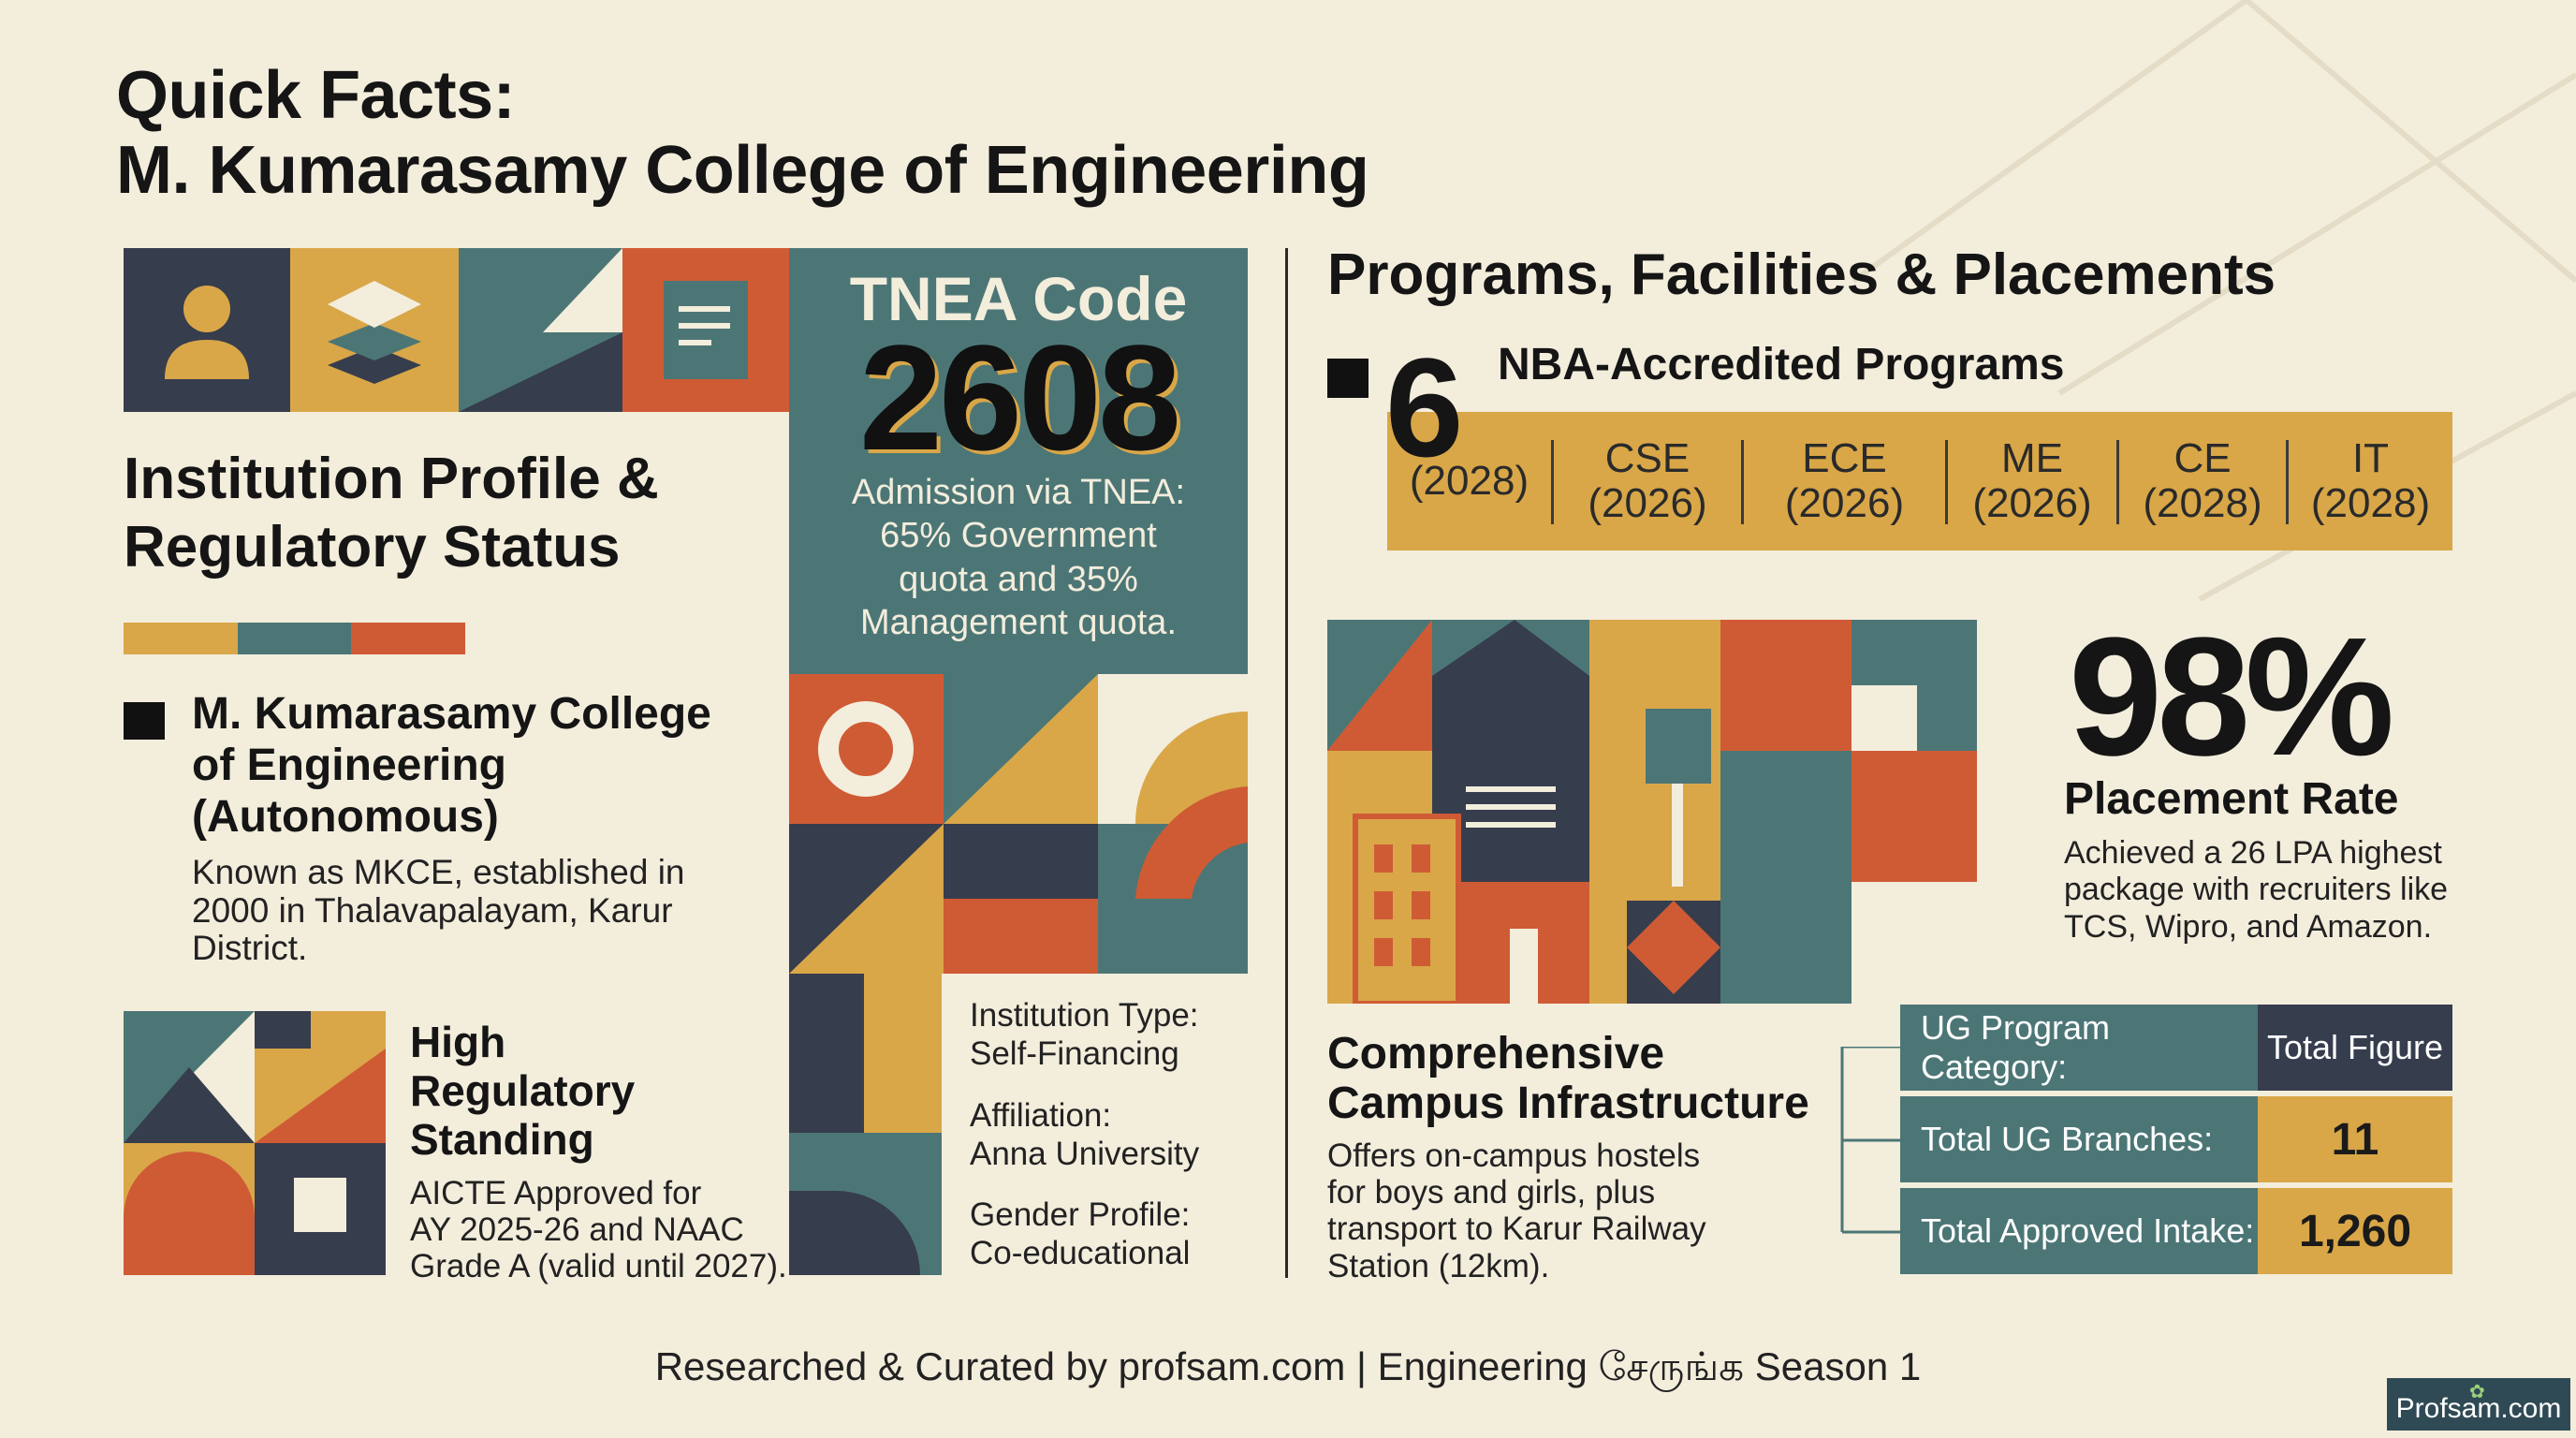  I want to click on programs-section-heading: Programs, Facilities & Placements, so click(1801, 274).